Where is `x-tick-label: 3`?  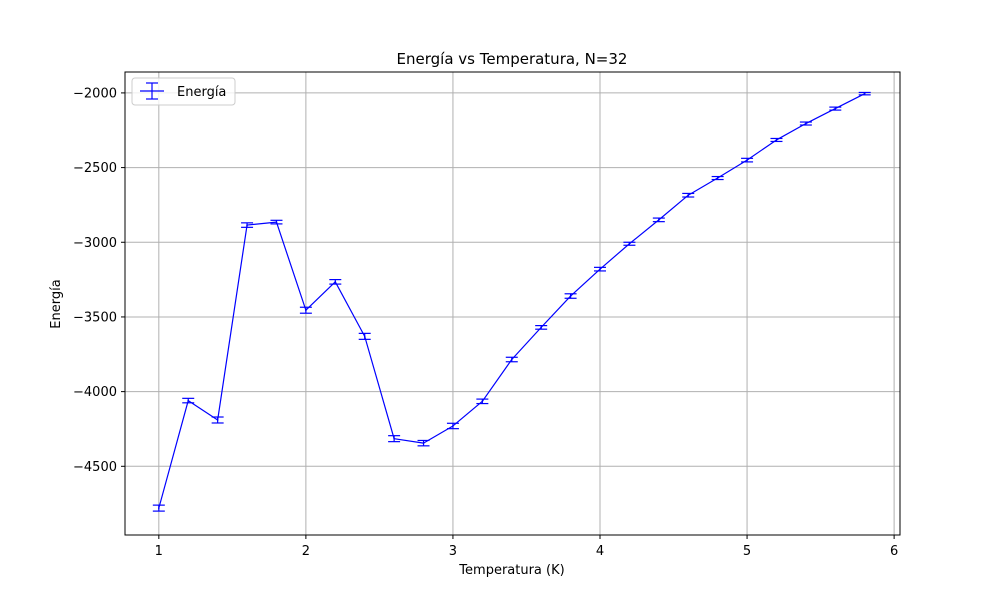
x-tick-label: 3 is located at coordinates (453, 551).